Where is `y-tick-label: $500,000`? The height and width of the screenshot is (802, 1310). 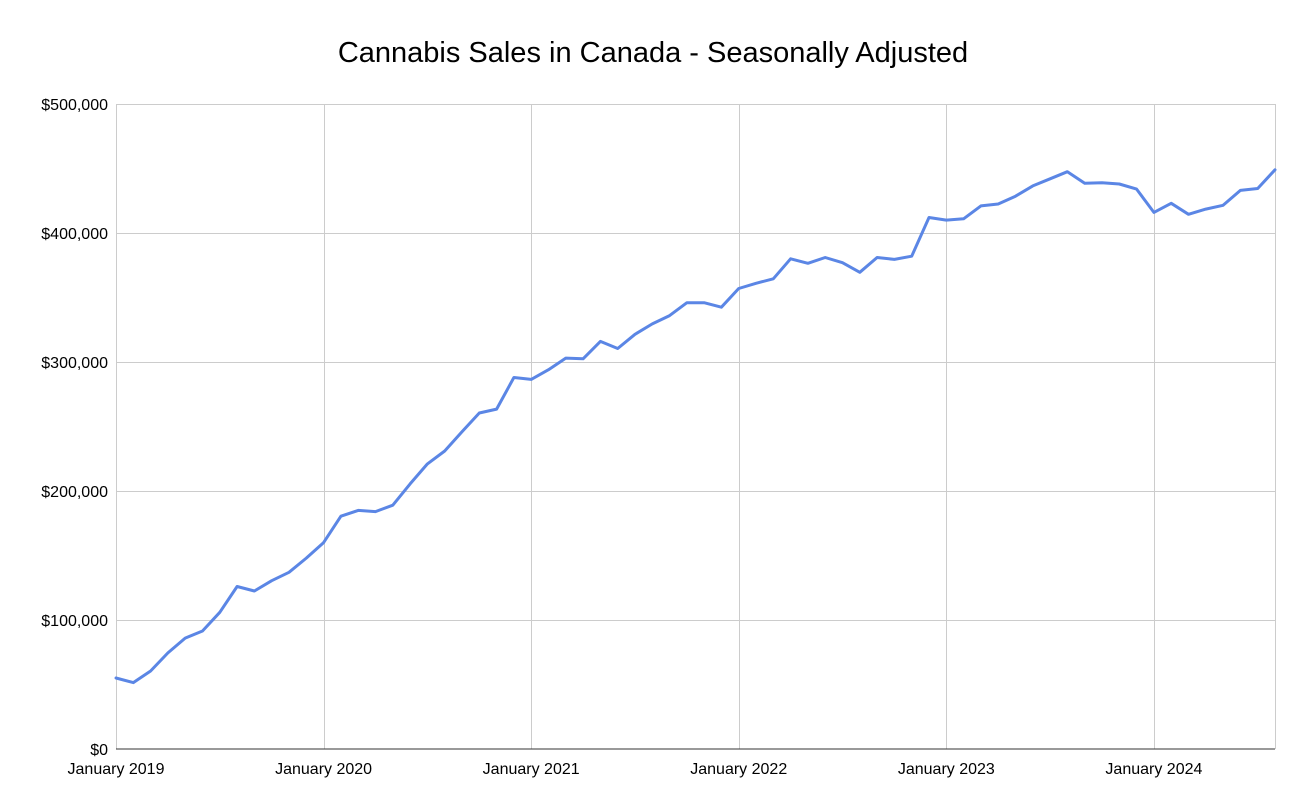
y-tick-label: $500,000 is located at coordinates (74, 105).